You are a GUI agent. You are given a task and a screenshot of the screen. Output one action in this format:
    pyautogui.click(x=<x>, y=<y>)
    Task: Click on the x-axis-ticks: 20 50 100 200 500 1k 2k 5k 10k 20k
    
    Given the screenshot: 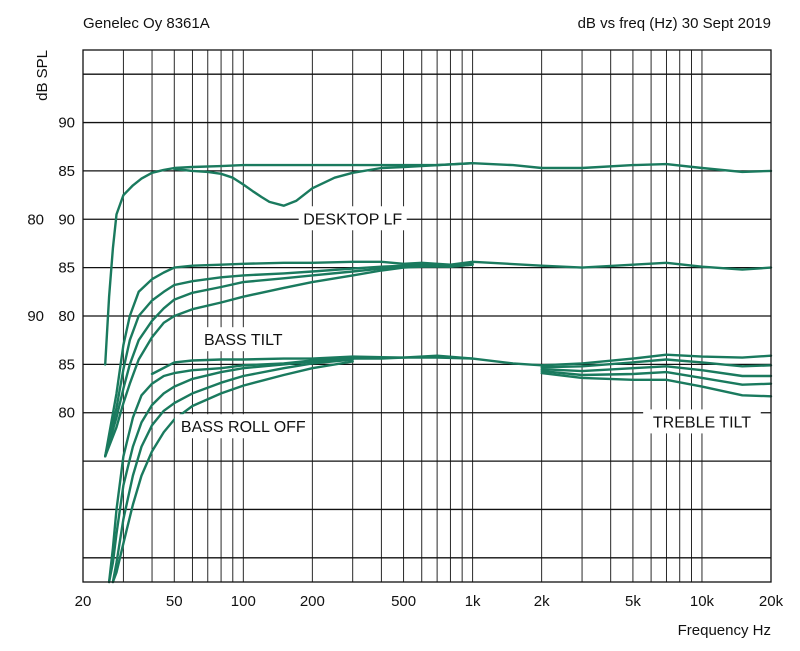 What is the action you would take?
    pyautogui.click(x=429, y=601)
    